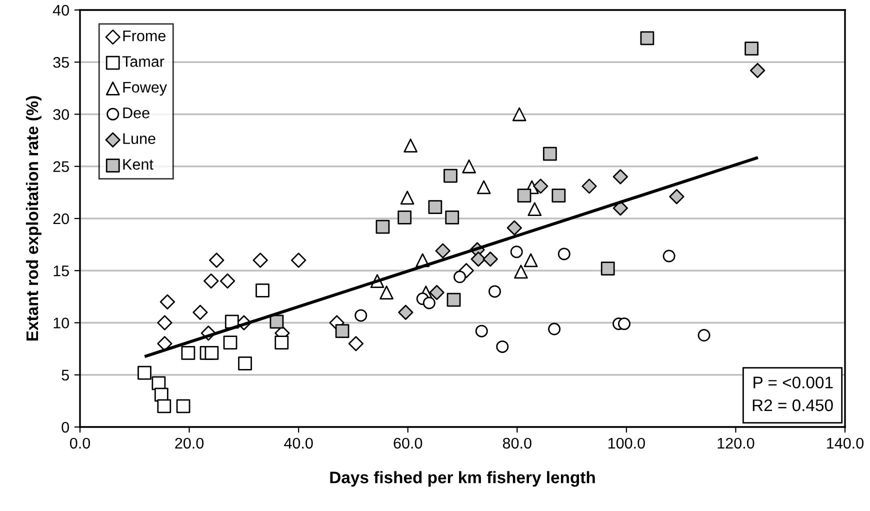 Image resolution: width=870 pixels, height=511 pixels. I want to click on x-tick-label: 60.0, so click(408, 443).